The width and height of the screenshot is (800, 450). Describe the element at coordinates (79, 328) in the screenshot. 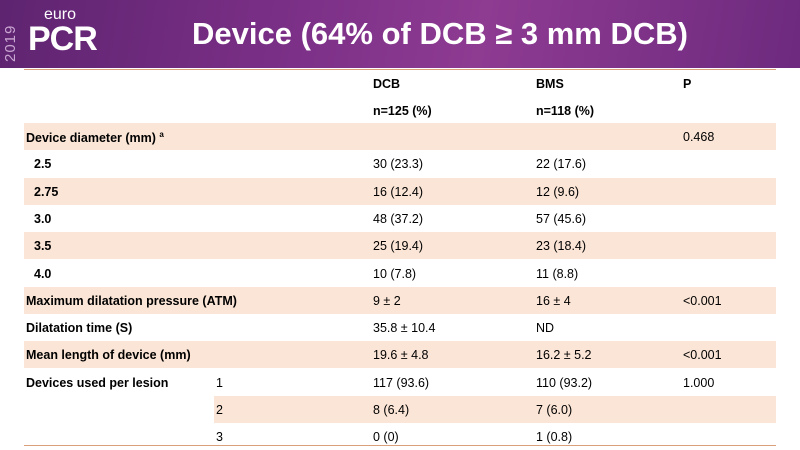

I see `table-cell: Dilatation time (S)` at that location.